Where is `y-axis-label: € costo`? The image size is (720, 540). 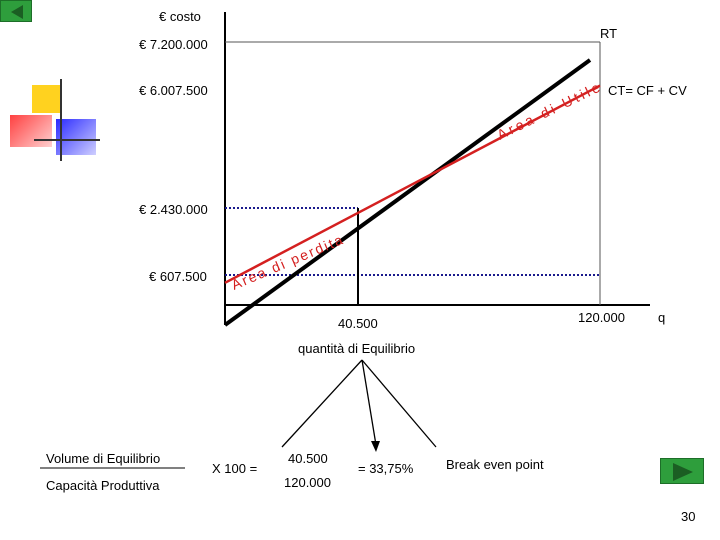 y-axis-label: € costo is located at coordinates (180, 16).